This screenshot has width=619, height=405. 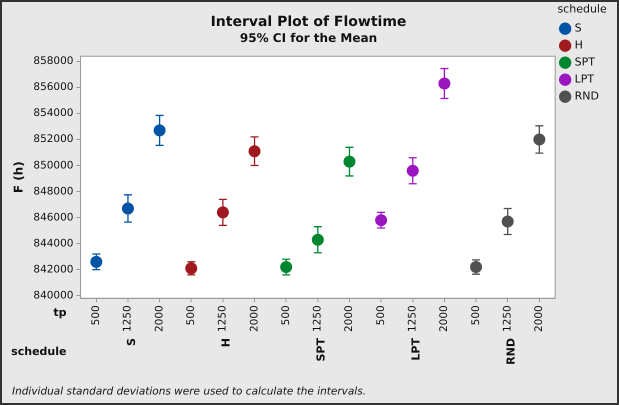 What do you see at coordinates (308, 22) in the screenshot?
I see `chart-title: Interval Plot of Flowtime` at bounding box center [308, 22].